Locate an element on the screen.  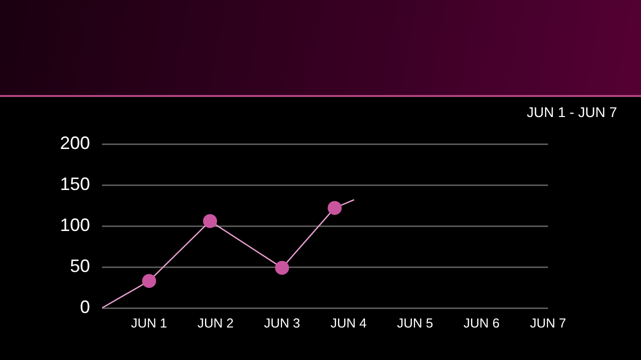
x-tick-label: JUN 4 is located at coordinates (348, 322).